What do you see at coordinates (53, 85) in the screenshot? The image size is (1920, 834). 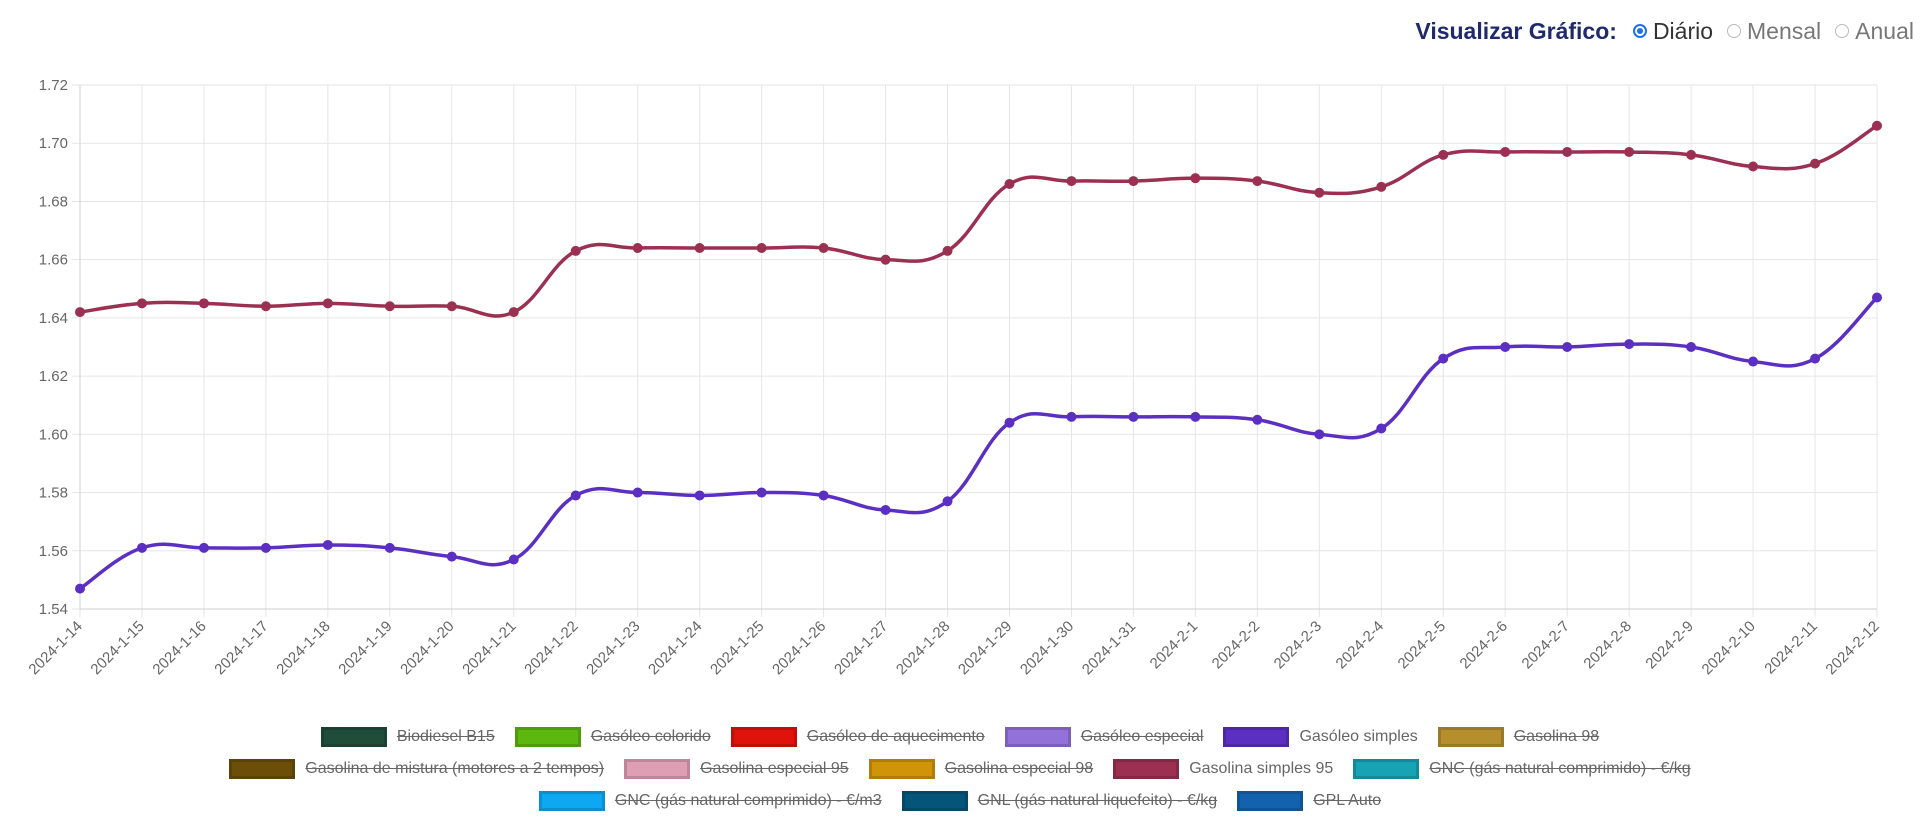 I see `y-tick-label: 1.72` at bounding box center [53, 85].